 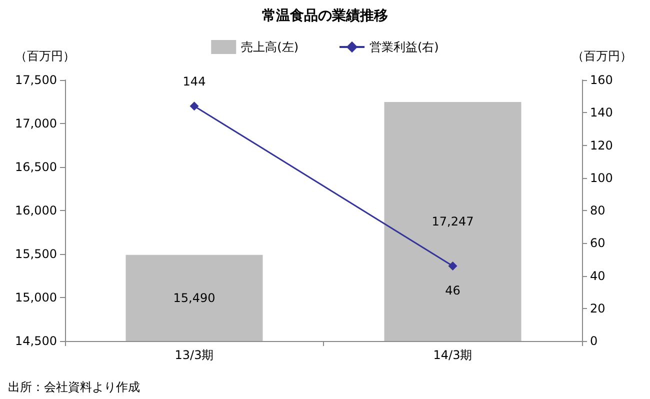 I want to click on y-tick-label: 14,500, so click(x=36, y=341).